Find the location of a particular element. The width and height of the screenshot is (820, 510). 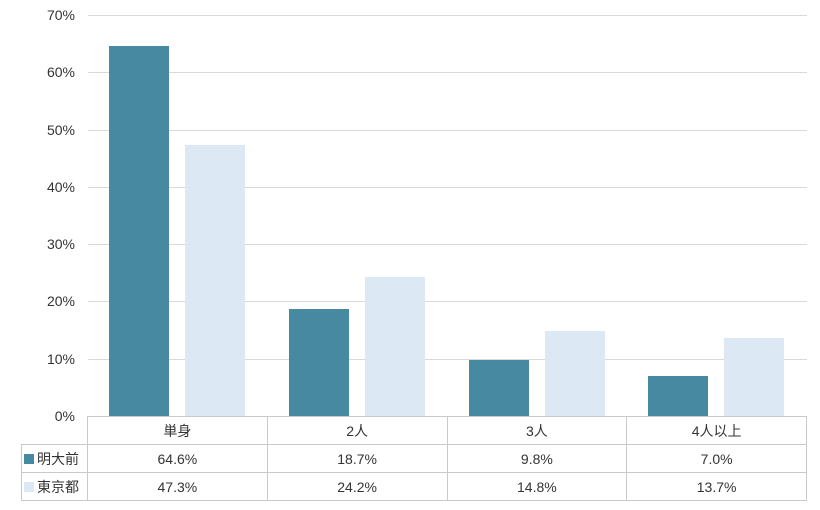

value-cell: 13.7% is located at coordinates (717, 487).